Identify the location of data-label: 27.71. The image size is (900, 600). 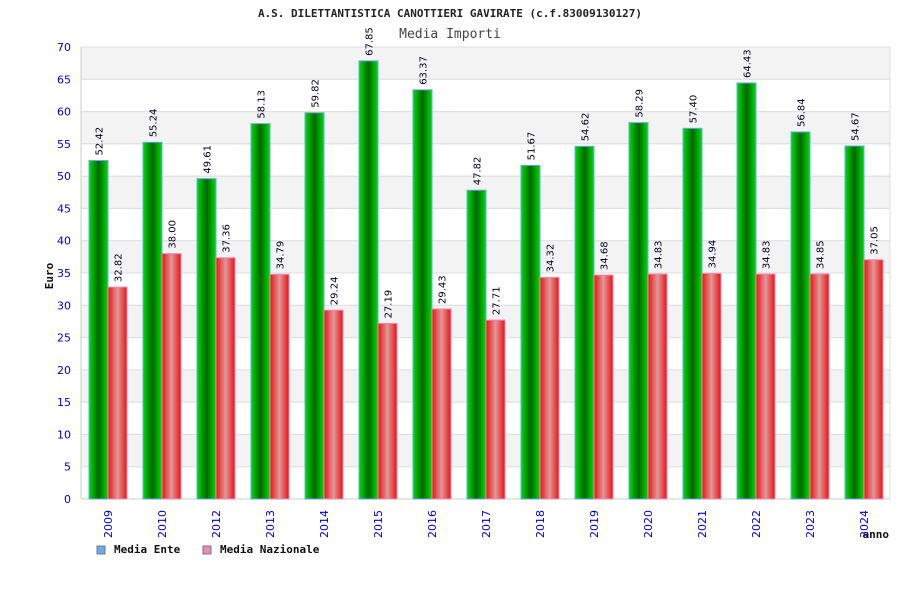
(497, 300).